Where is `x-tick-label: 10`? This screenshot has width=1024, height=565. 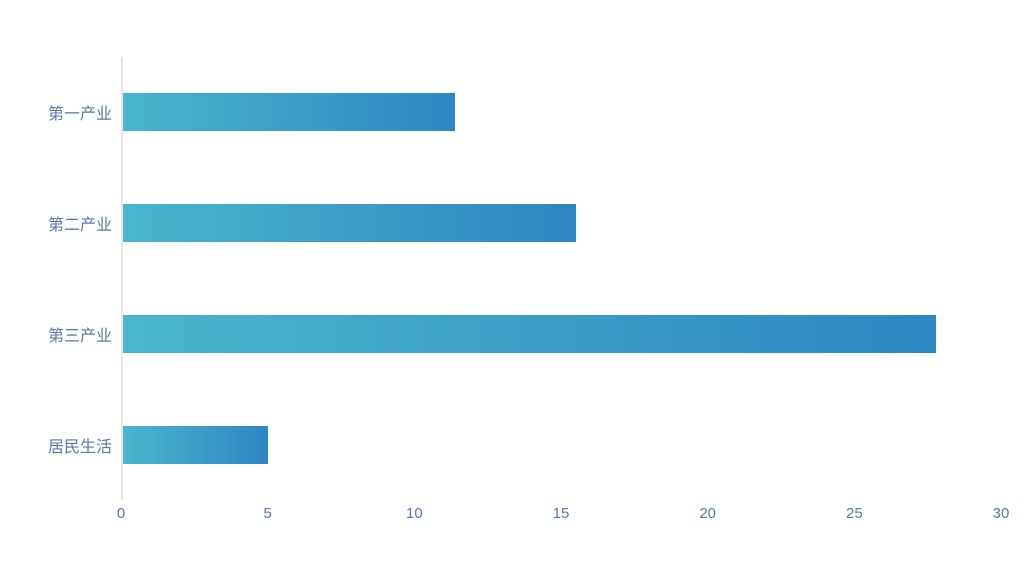 x-tick-label: 10 is located at coordinates (414, 513).